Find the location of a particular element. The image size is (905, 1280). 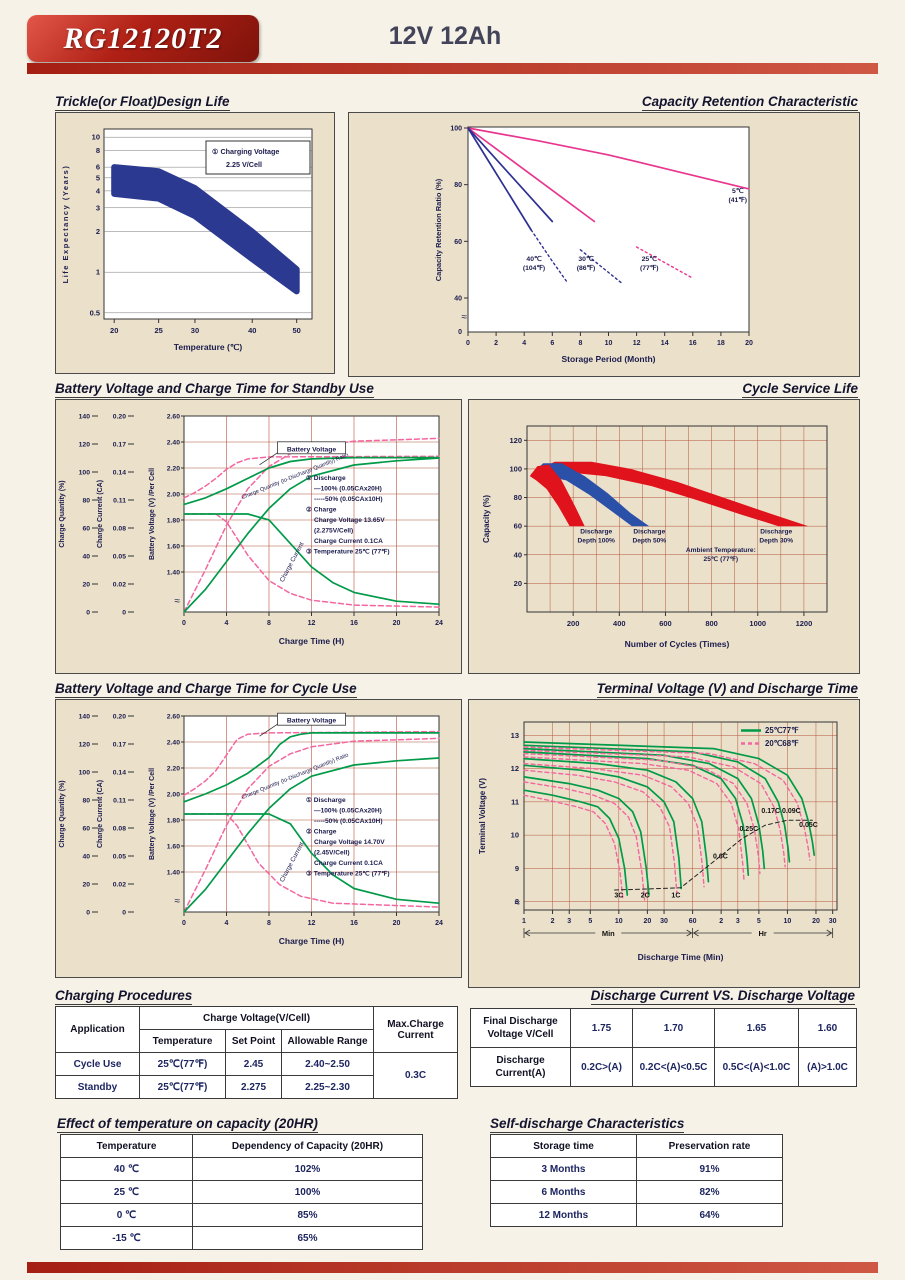

svg-text: 11 is located at coordinates (515, 801).